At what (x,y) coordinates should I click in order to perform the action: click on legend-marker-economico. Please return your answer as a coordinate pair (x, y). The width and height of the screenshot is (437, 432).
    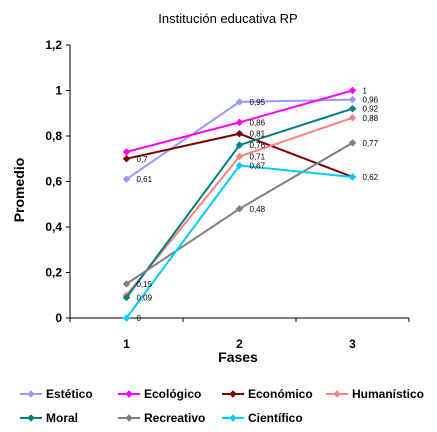
    Looking at the image, I should click on (233, 394).